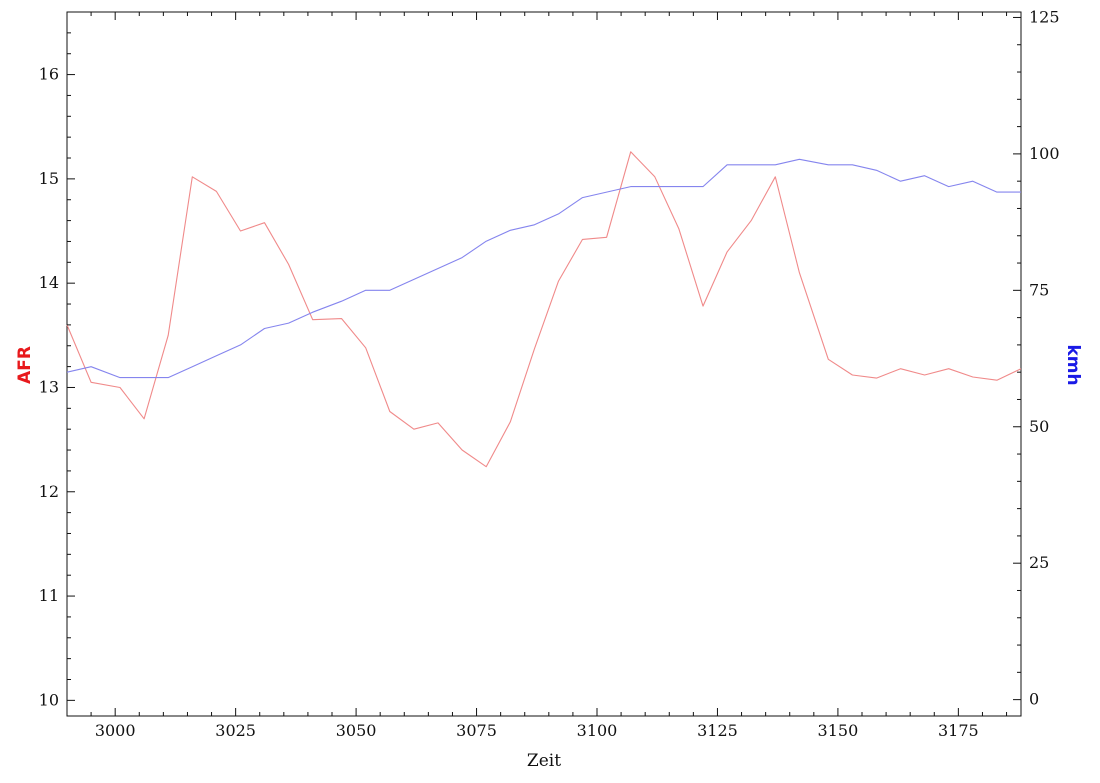  What do you see at coordinates (1073, 364) in the screenshot?
I see `right-axis-title: kmh` at bounding box center [1073, 364].